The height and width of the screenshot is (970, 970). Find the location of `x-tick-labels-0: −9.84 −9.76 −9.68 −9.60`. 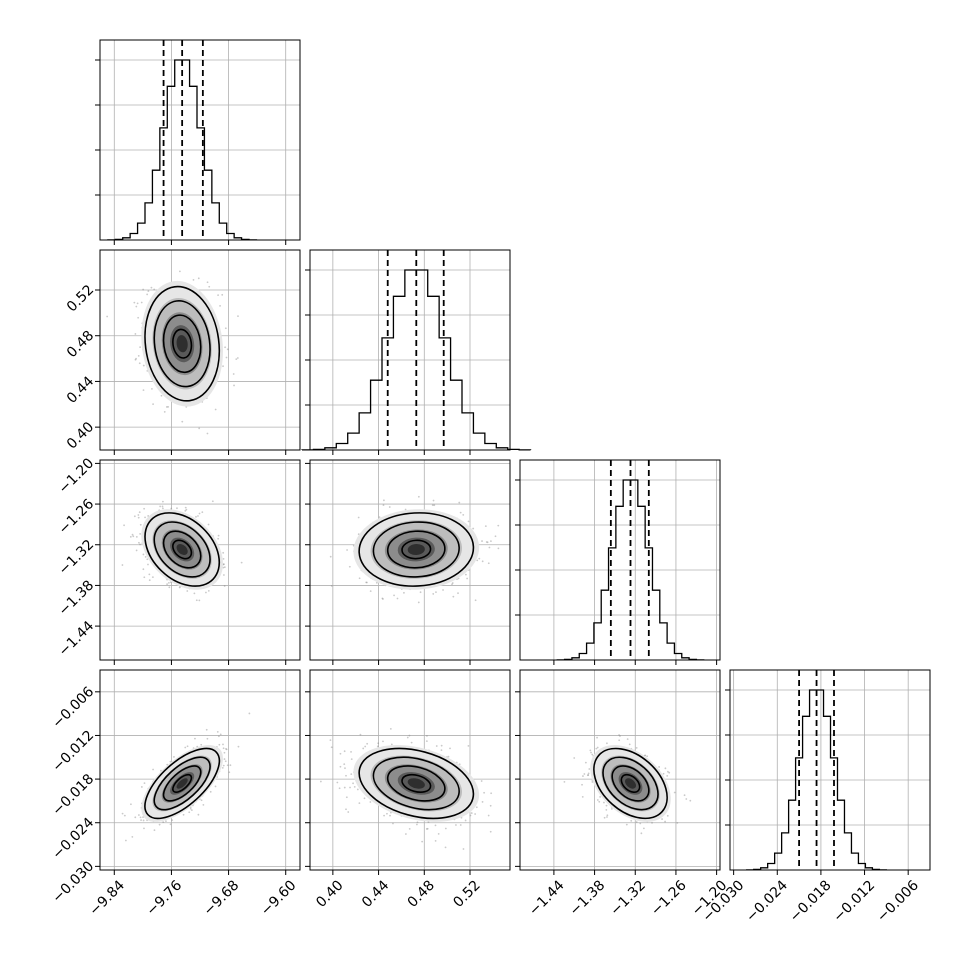

x-tick-labels-0: −9.84 −9.76 −9.68 −9.60 is located at coordinates (192, 898).